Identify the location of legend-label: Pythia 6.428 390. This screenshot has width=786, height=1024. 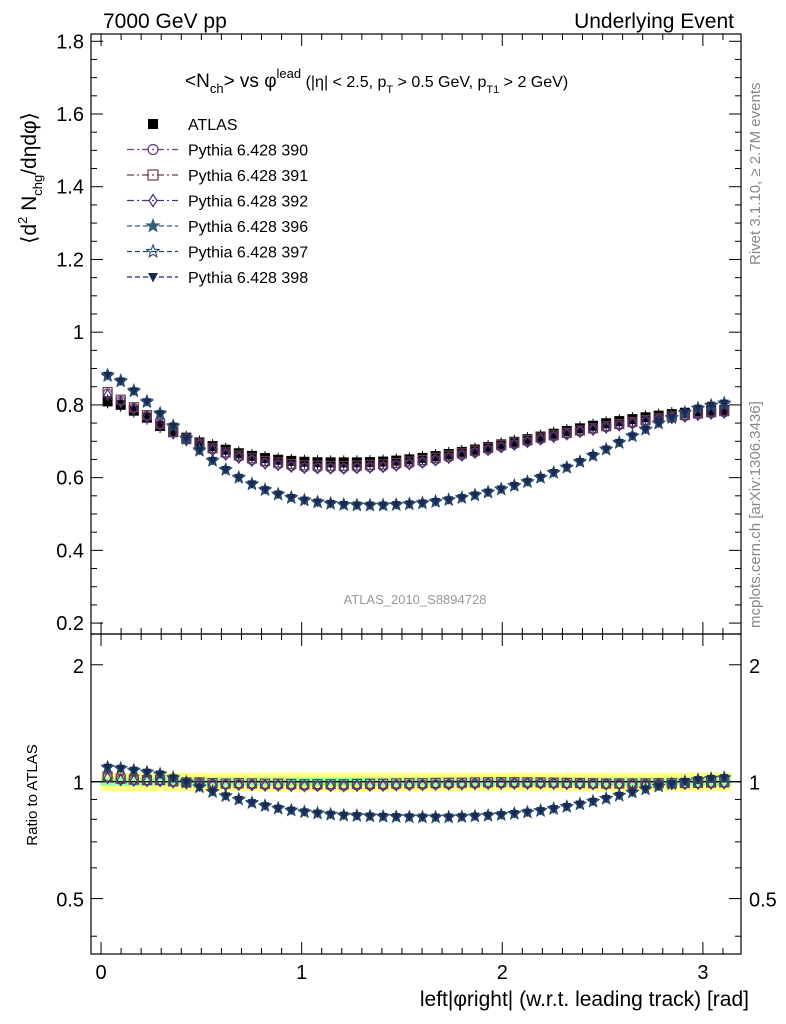
(248, 151).